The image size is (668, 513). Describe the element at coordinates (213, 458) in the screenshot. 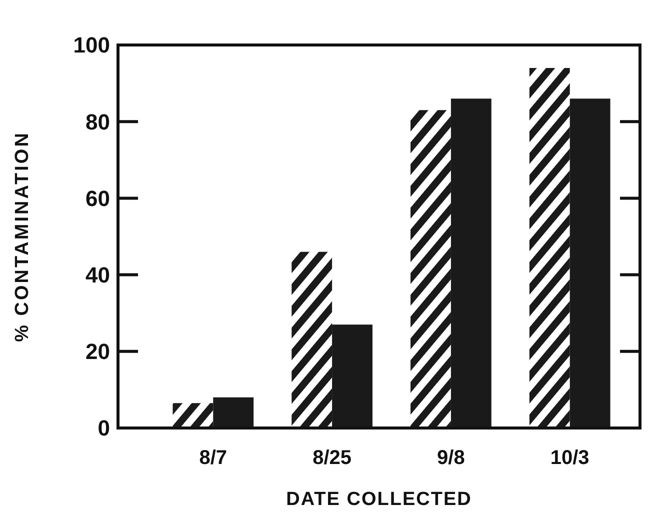

I see `x-tick-label: 8/7` at that location.